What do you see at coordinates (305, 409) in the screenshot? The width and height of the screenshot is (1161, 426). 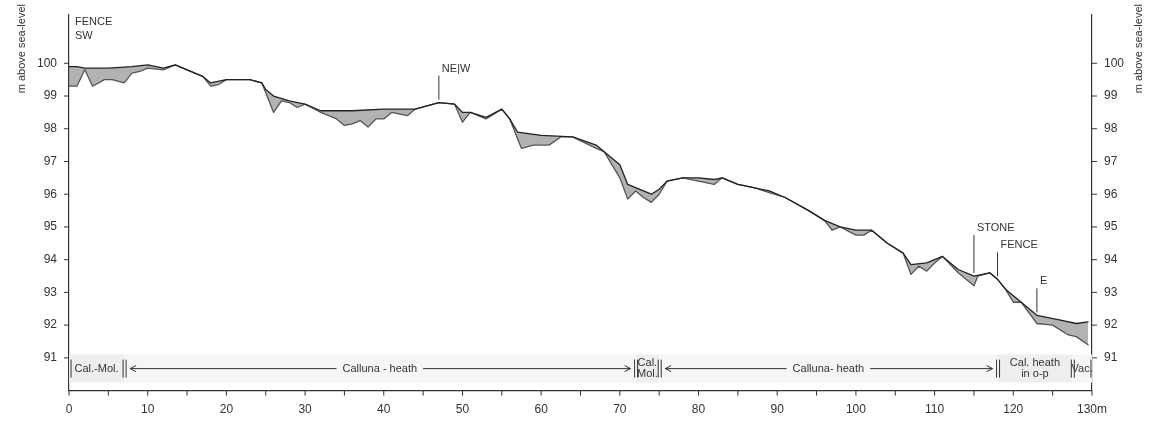 I see `x-tick-label: 30` at bounding box center [305, 409].